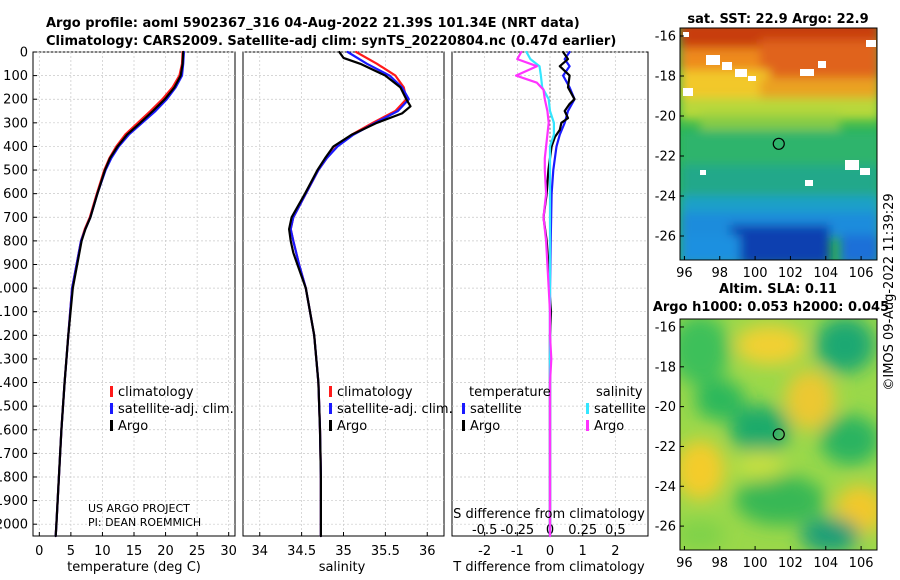 The image size is (900, 580). I want to click on depth-tick-label: 600, so click(15, 194).